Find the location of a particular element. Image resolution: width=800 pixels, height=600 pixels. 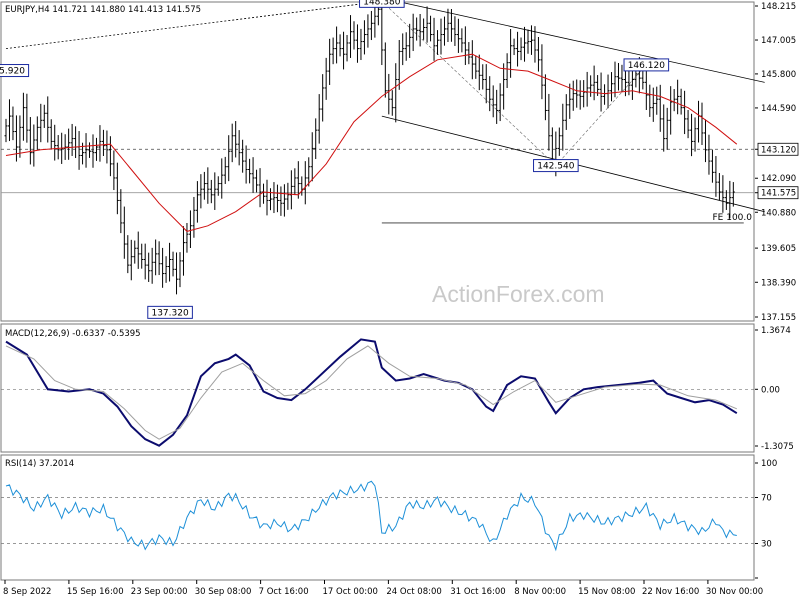

macd-tick-label: 1.3674 is located at coordinates (776, 331).